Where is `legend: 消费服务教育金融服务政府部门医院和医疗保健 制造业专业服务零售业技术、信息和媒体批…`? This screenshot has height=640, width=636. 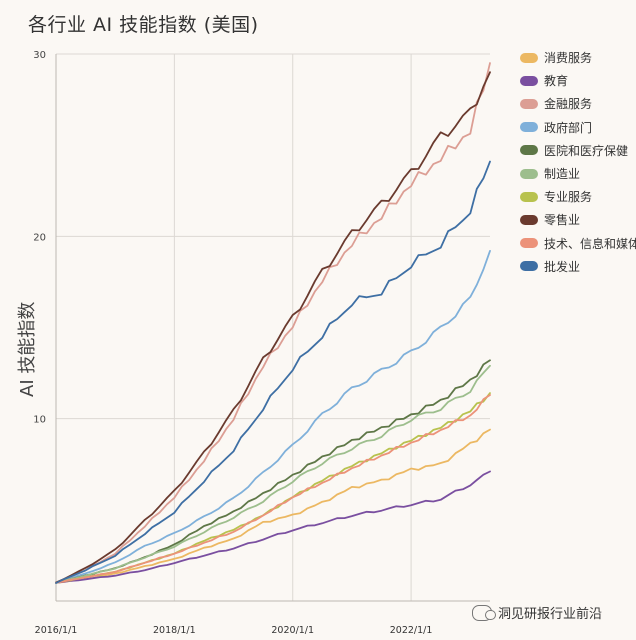
legend: 消费服务教育金融服务政府部门医院和医疗保健 制造业专业服务零售业技术、信息和媒体批… is located at coordinates (578, 162).